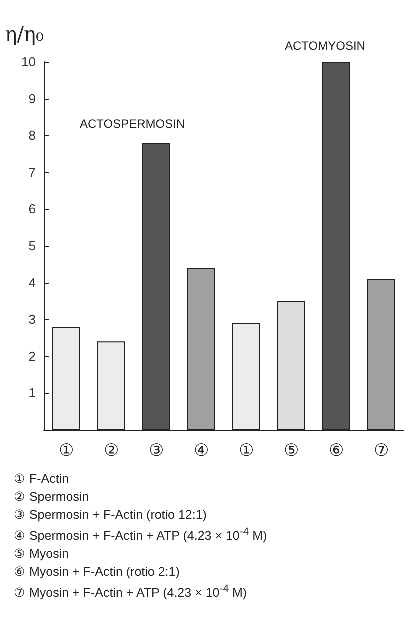  I want to click on text: ⑥ Myosin + F-Actin (rotio 2:1), so click(97, 573).